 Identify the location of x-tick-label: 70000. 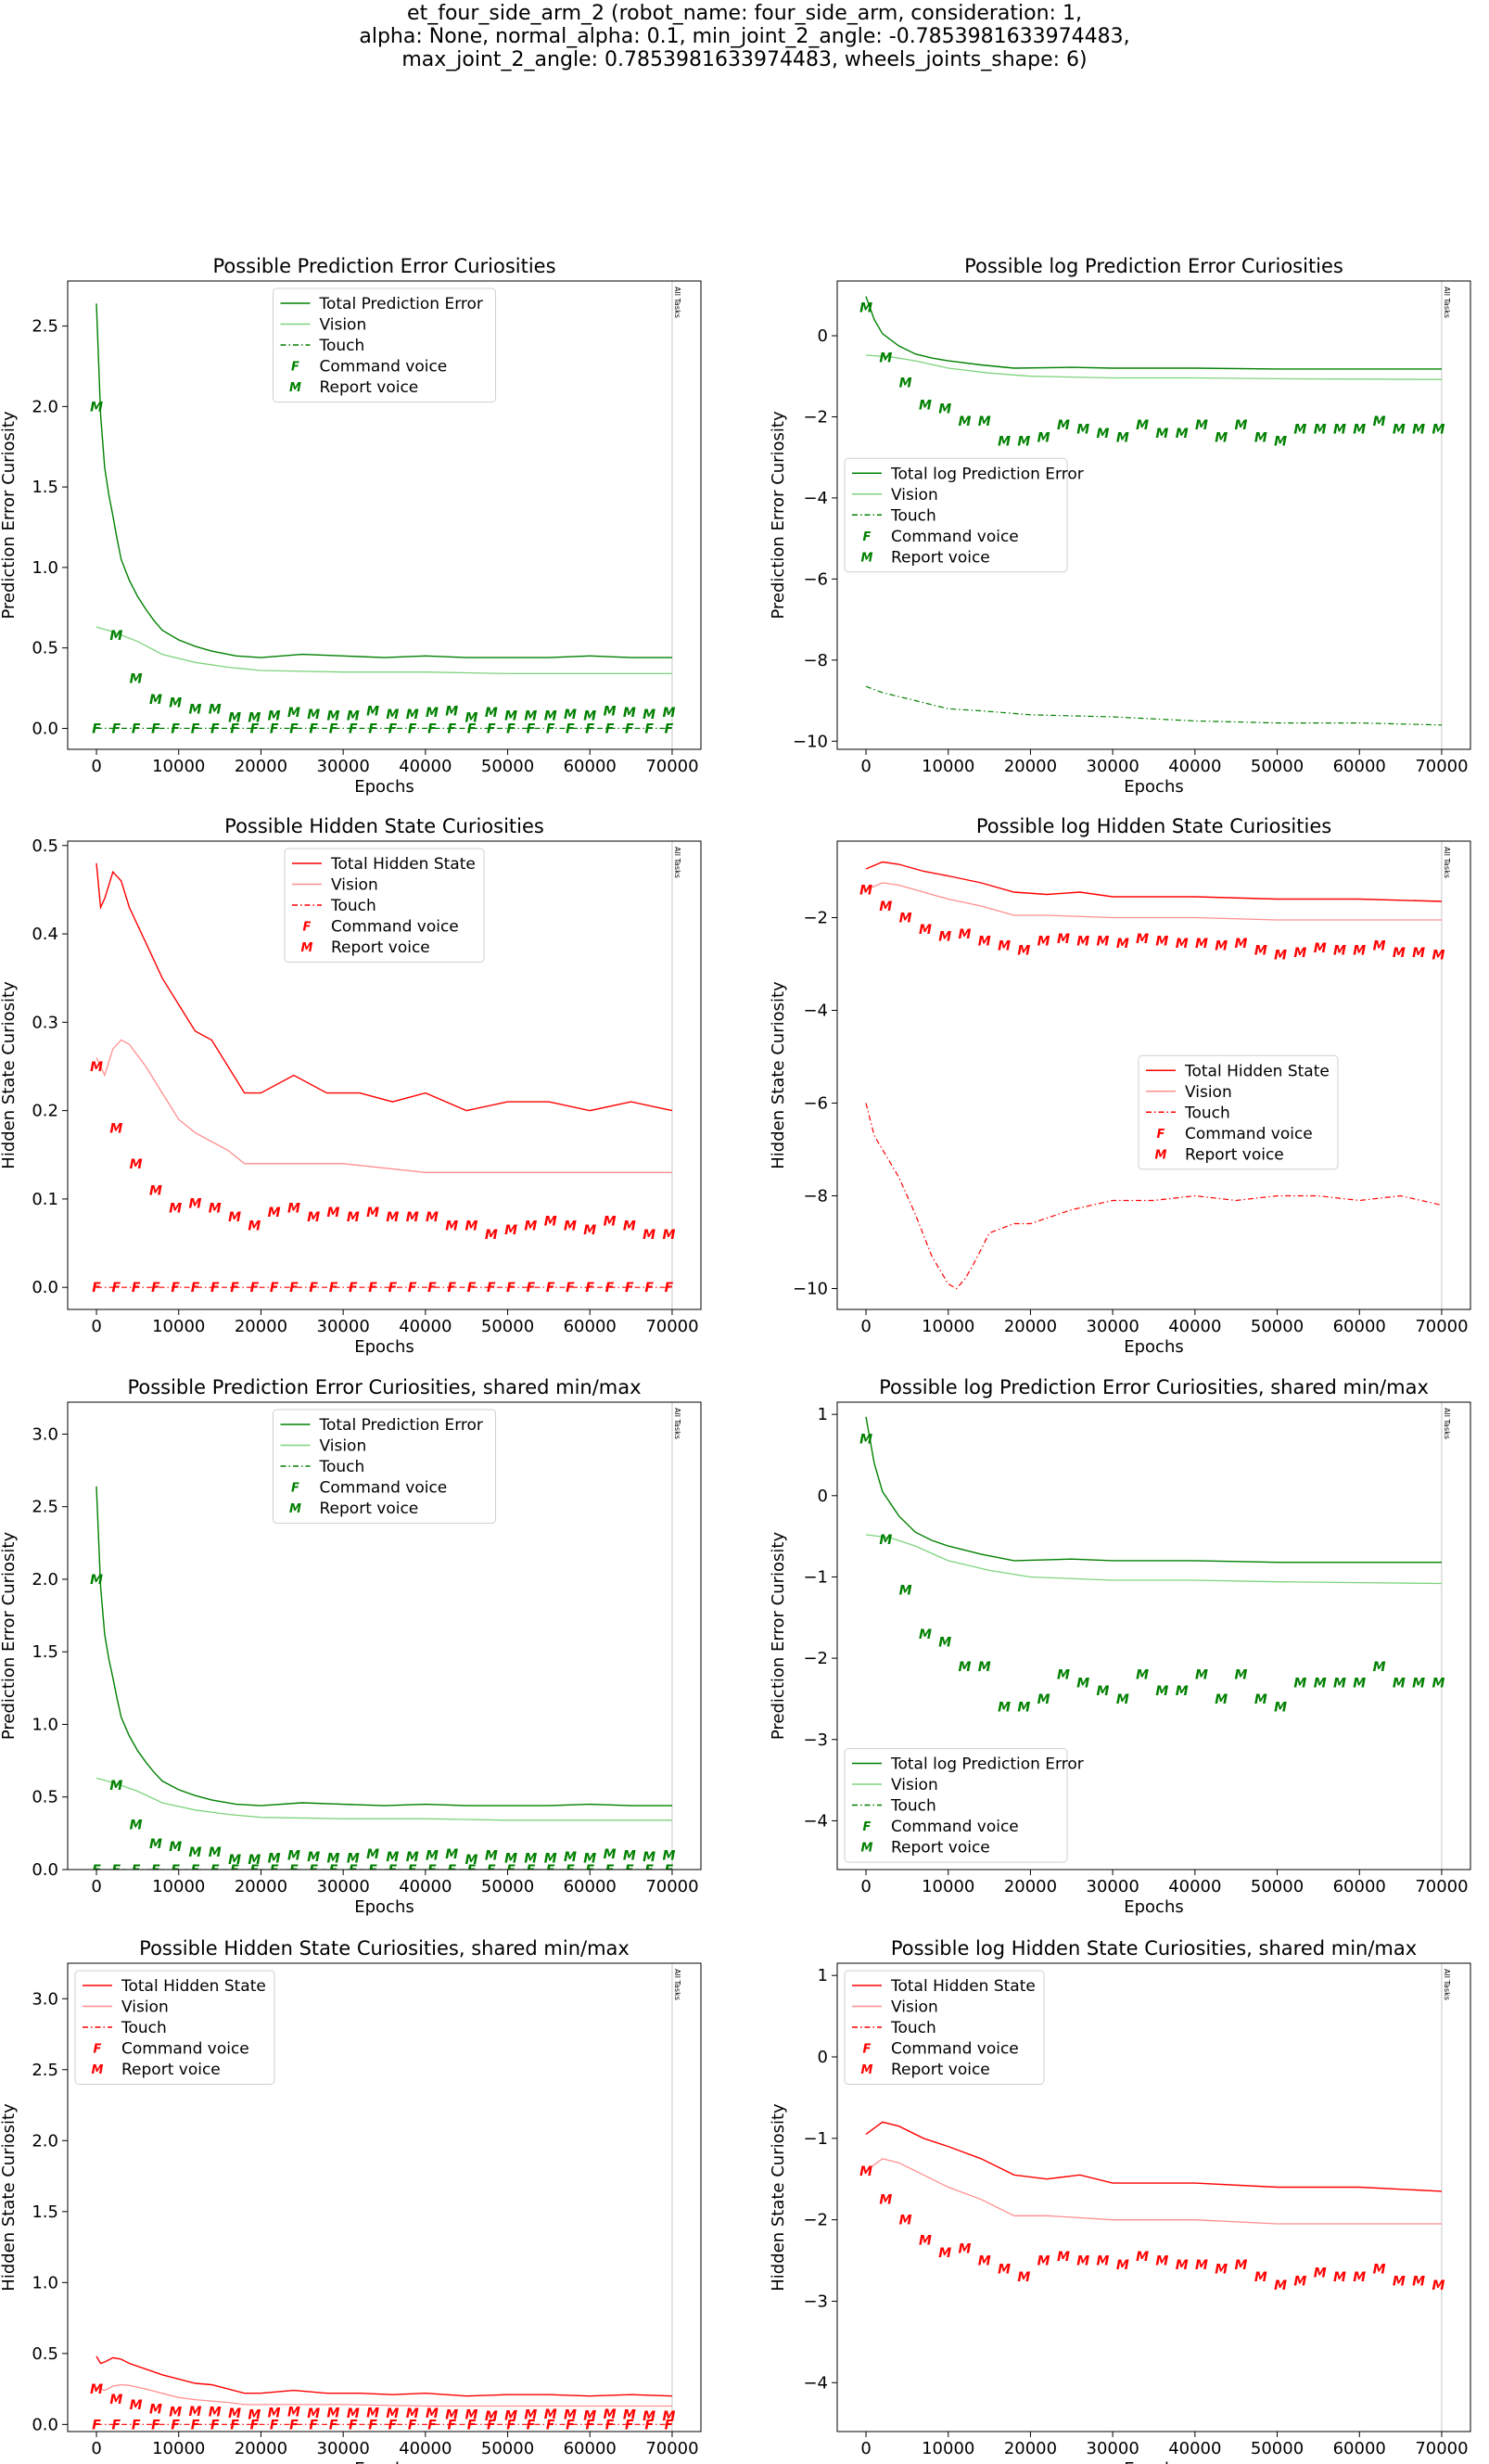
(671, 1326).